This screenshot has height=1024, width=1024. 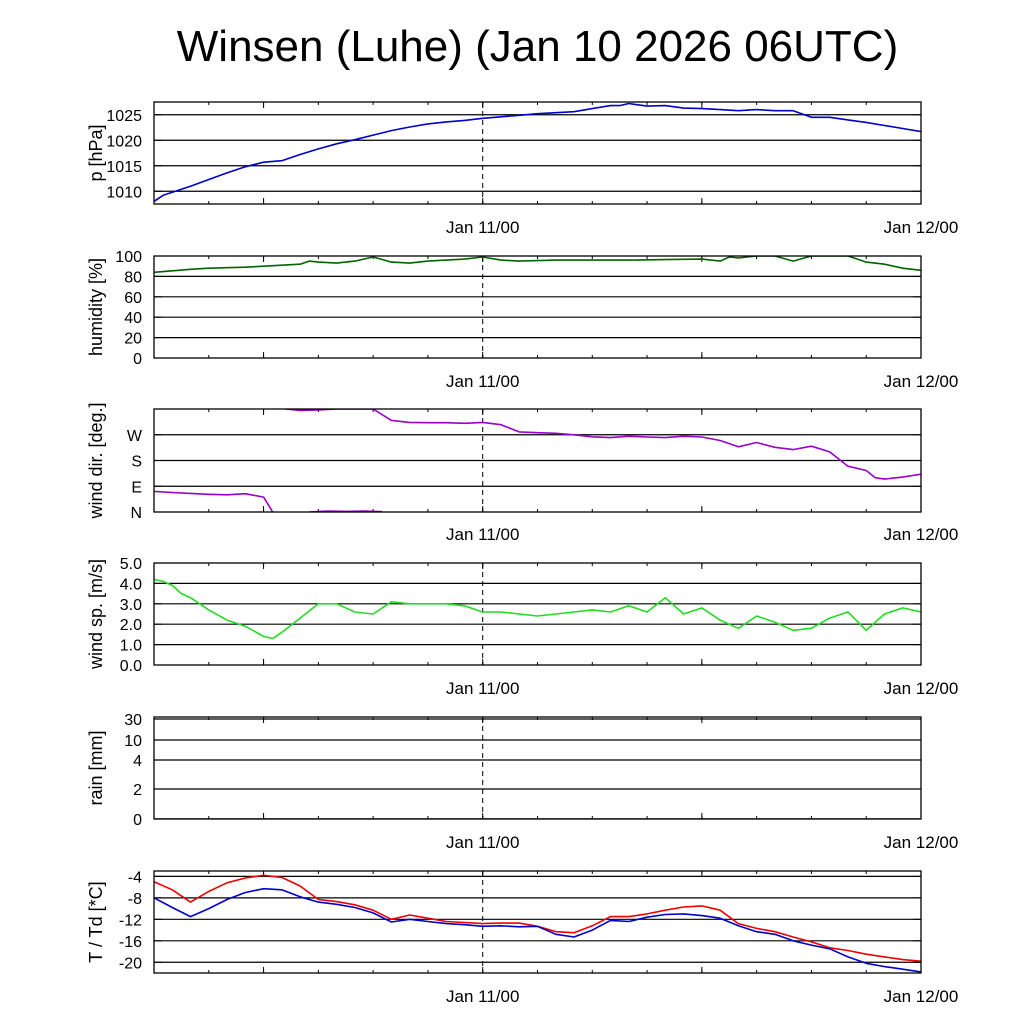 What do you see at coordinates (135, 877) in the screenshot?
I see `y-tick-label: -4` at bounding box center [135, 877].